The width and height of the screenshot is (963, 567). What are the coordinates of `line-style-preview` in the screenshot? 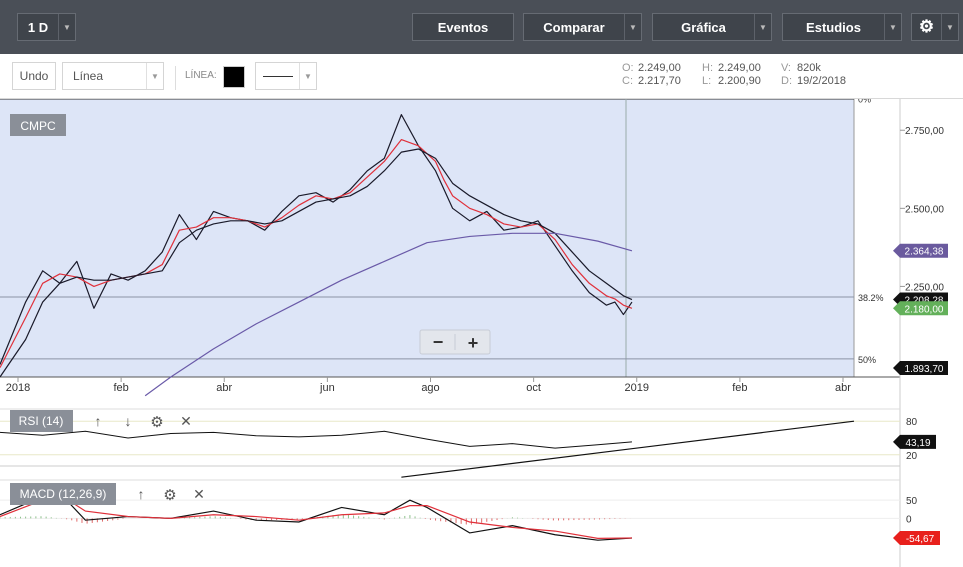 It's located at (278, 76).